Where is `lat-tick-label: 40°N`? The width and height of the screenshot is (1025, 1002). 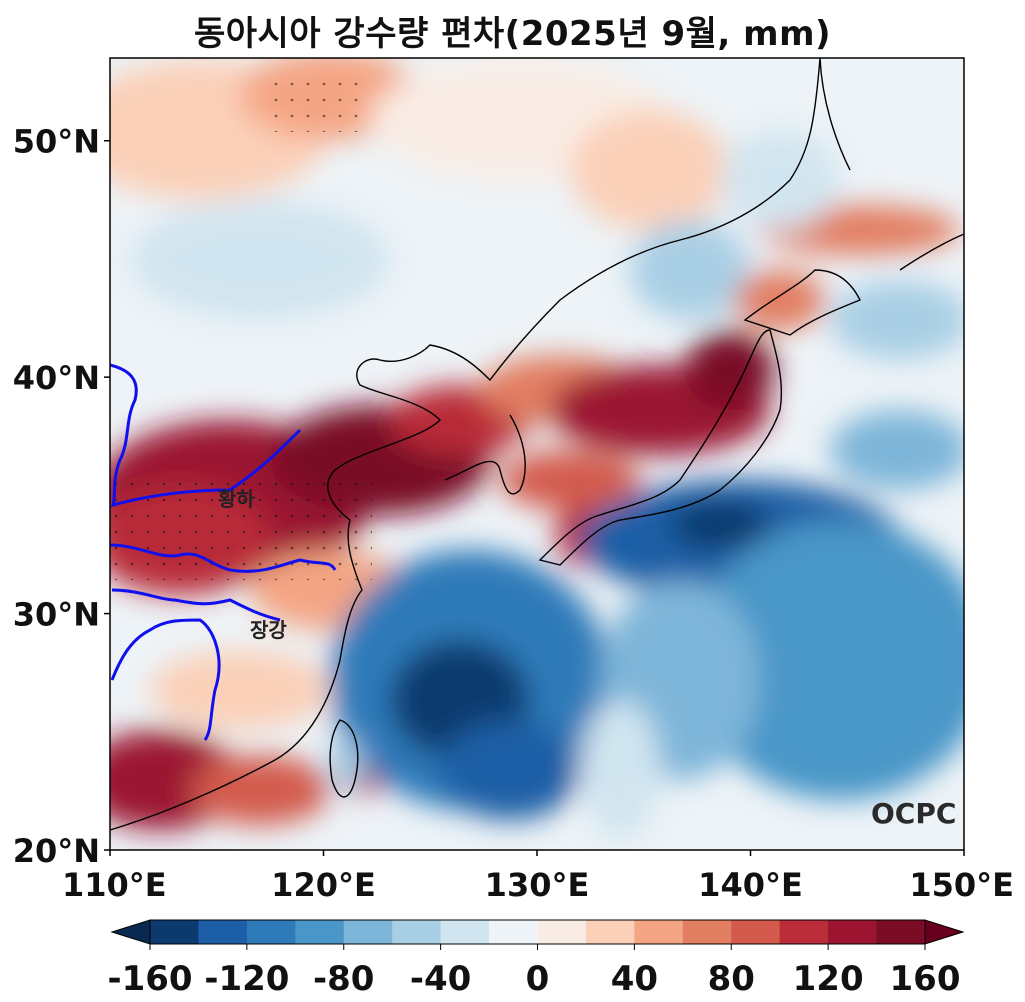 lat-tick-label: 40°N is located at coordinates (56, 378).